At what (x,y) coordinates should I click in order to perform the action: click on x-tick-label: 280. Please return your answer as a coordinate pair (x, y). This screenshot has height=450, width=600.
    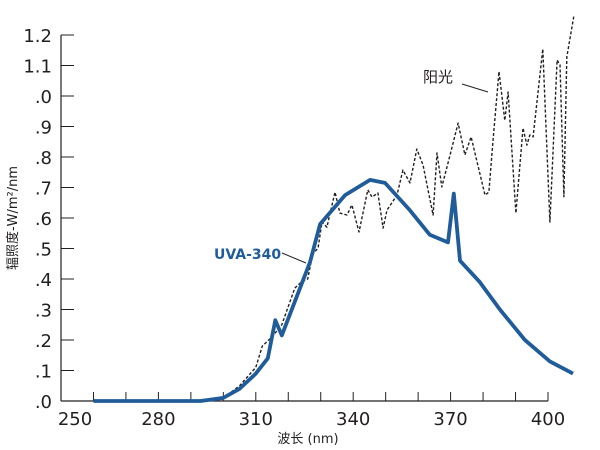
    Looking at the image, I should click on (158, 419).